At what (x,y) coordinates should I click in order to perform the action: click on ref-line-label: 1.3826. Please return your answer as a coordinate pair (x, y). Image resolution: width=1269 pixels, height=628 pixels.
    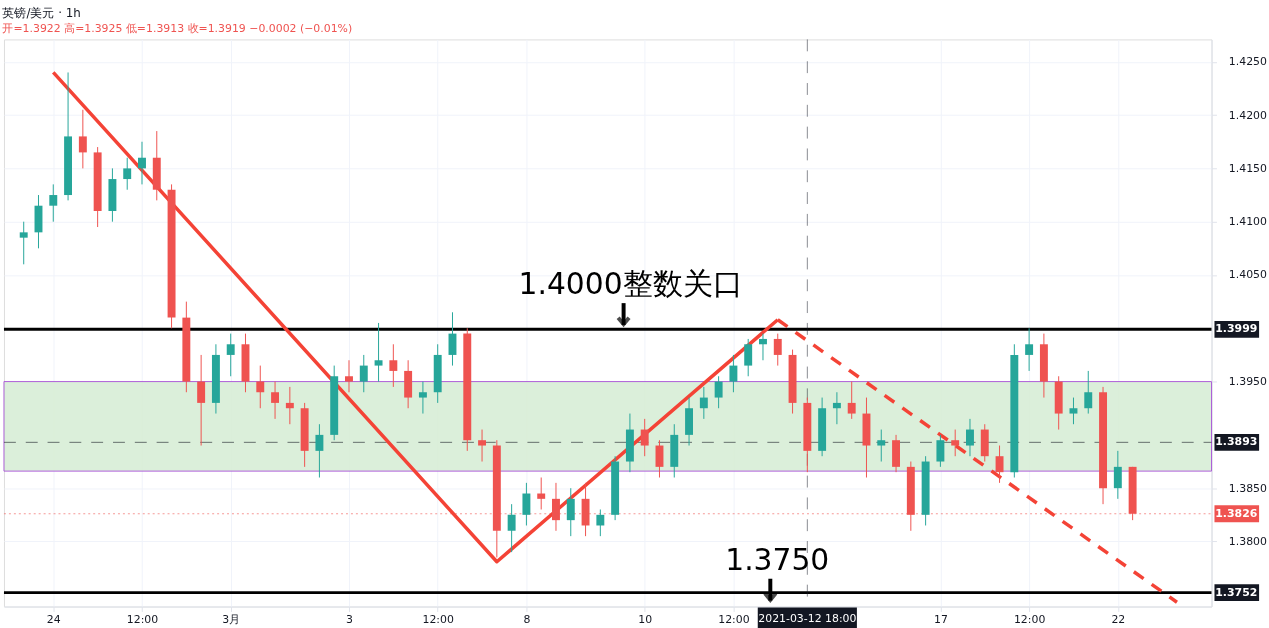
    Looking at the image, I should click on (1236, 513).